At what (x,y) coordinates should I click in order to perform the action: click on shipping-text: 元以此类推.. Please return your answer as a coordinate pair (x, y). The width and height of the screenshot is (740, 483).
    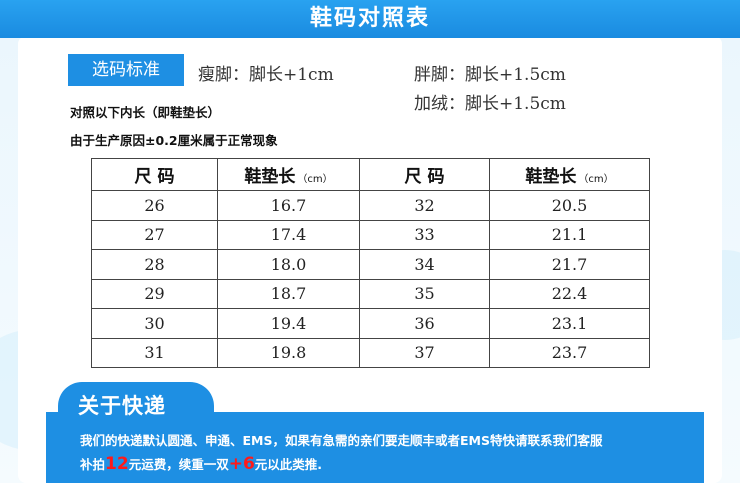
    Looking at the image, I should click on (288, 464).